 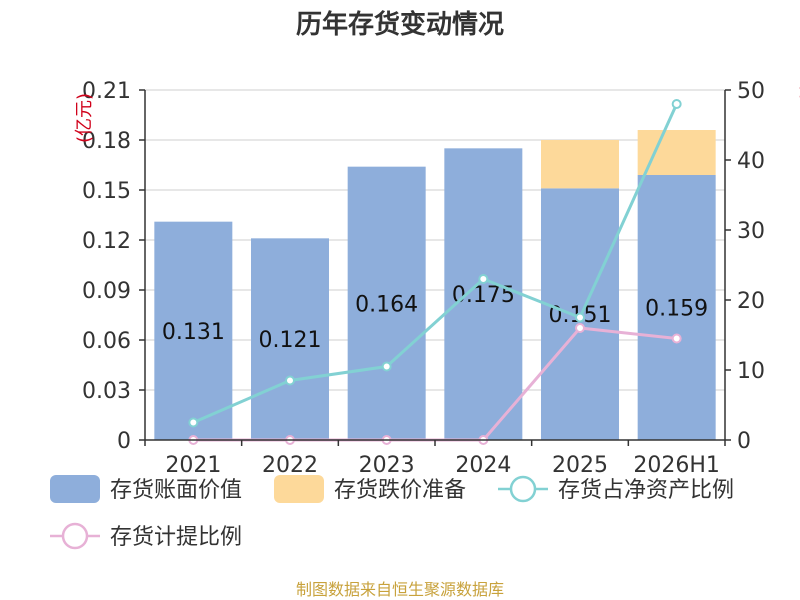 What do you see at coordinates (400, 589) in the screenshot?
I see `source-note: 制图数据来自恒生聚源数据库` at bounding box center [400, 589].